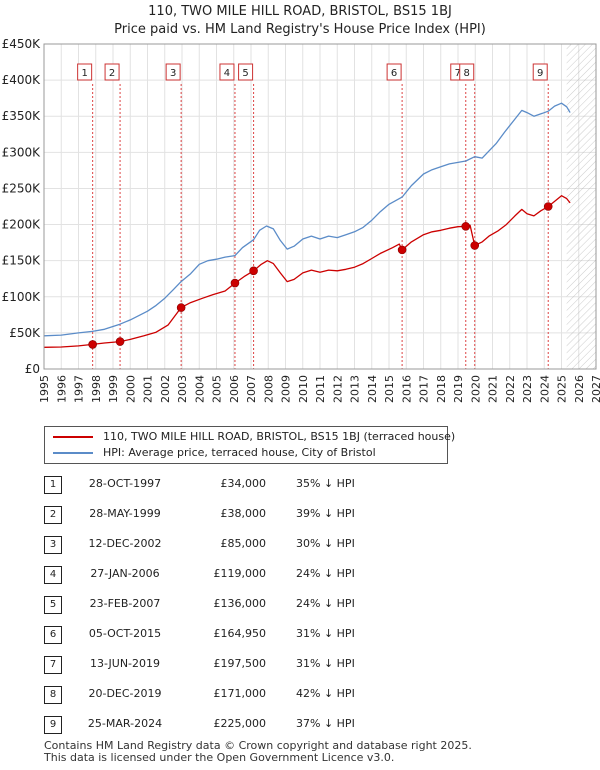 This screenshot has width=600, height=770. Describe the element at coordinates (527, 389) in the screenshot. I see `x-tick-label: 2023` at that location.